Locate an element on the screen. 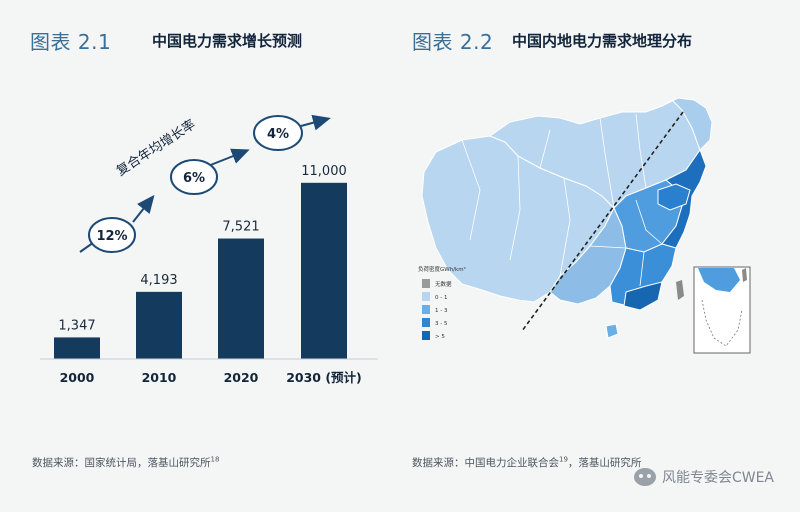 The image size is (800, 512). source-note: 数据来源：国家统计局，落基山研究所18 is located at coordinates (125, 462).